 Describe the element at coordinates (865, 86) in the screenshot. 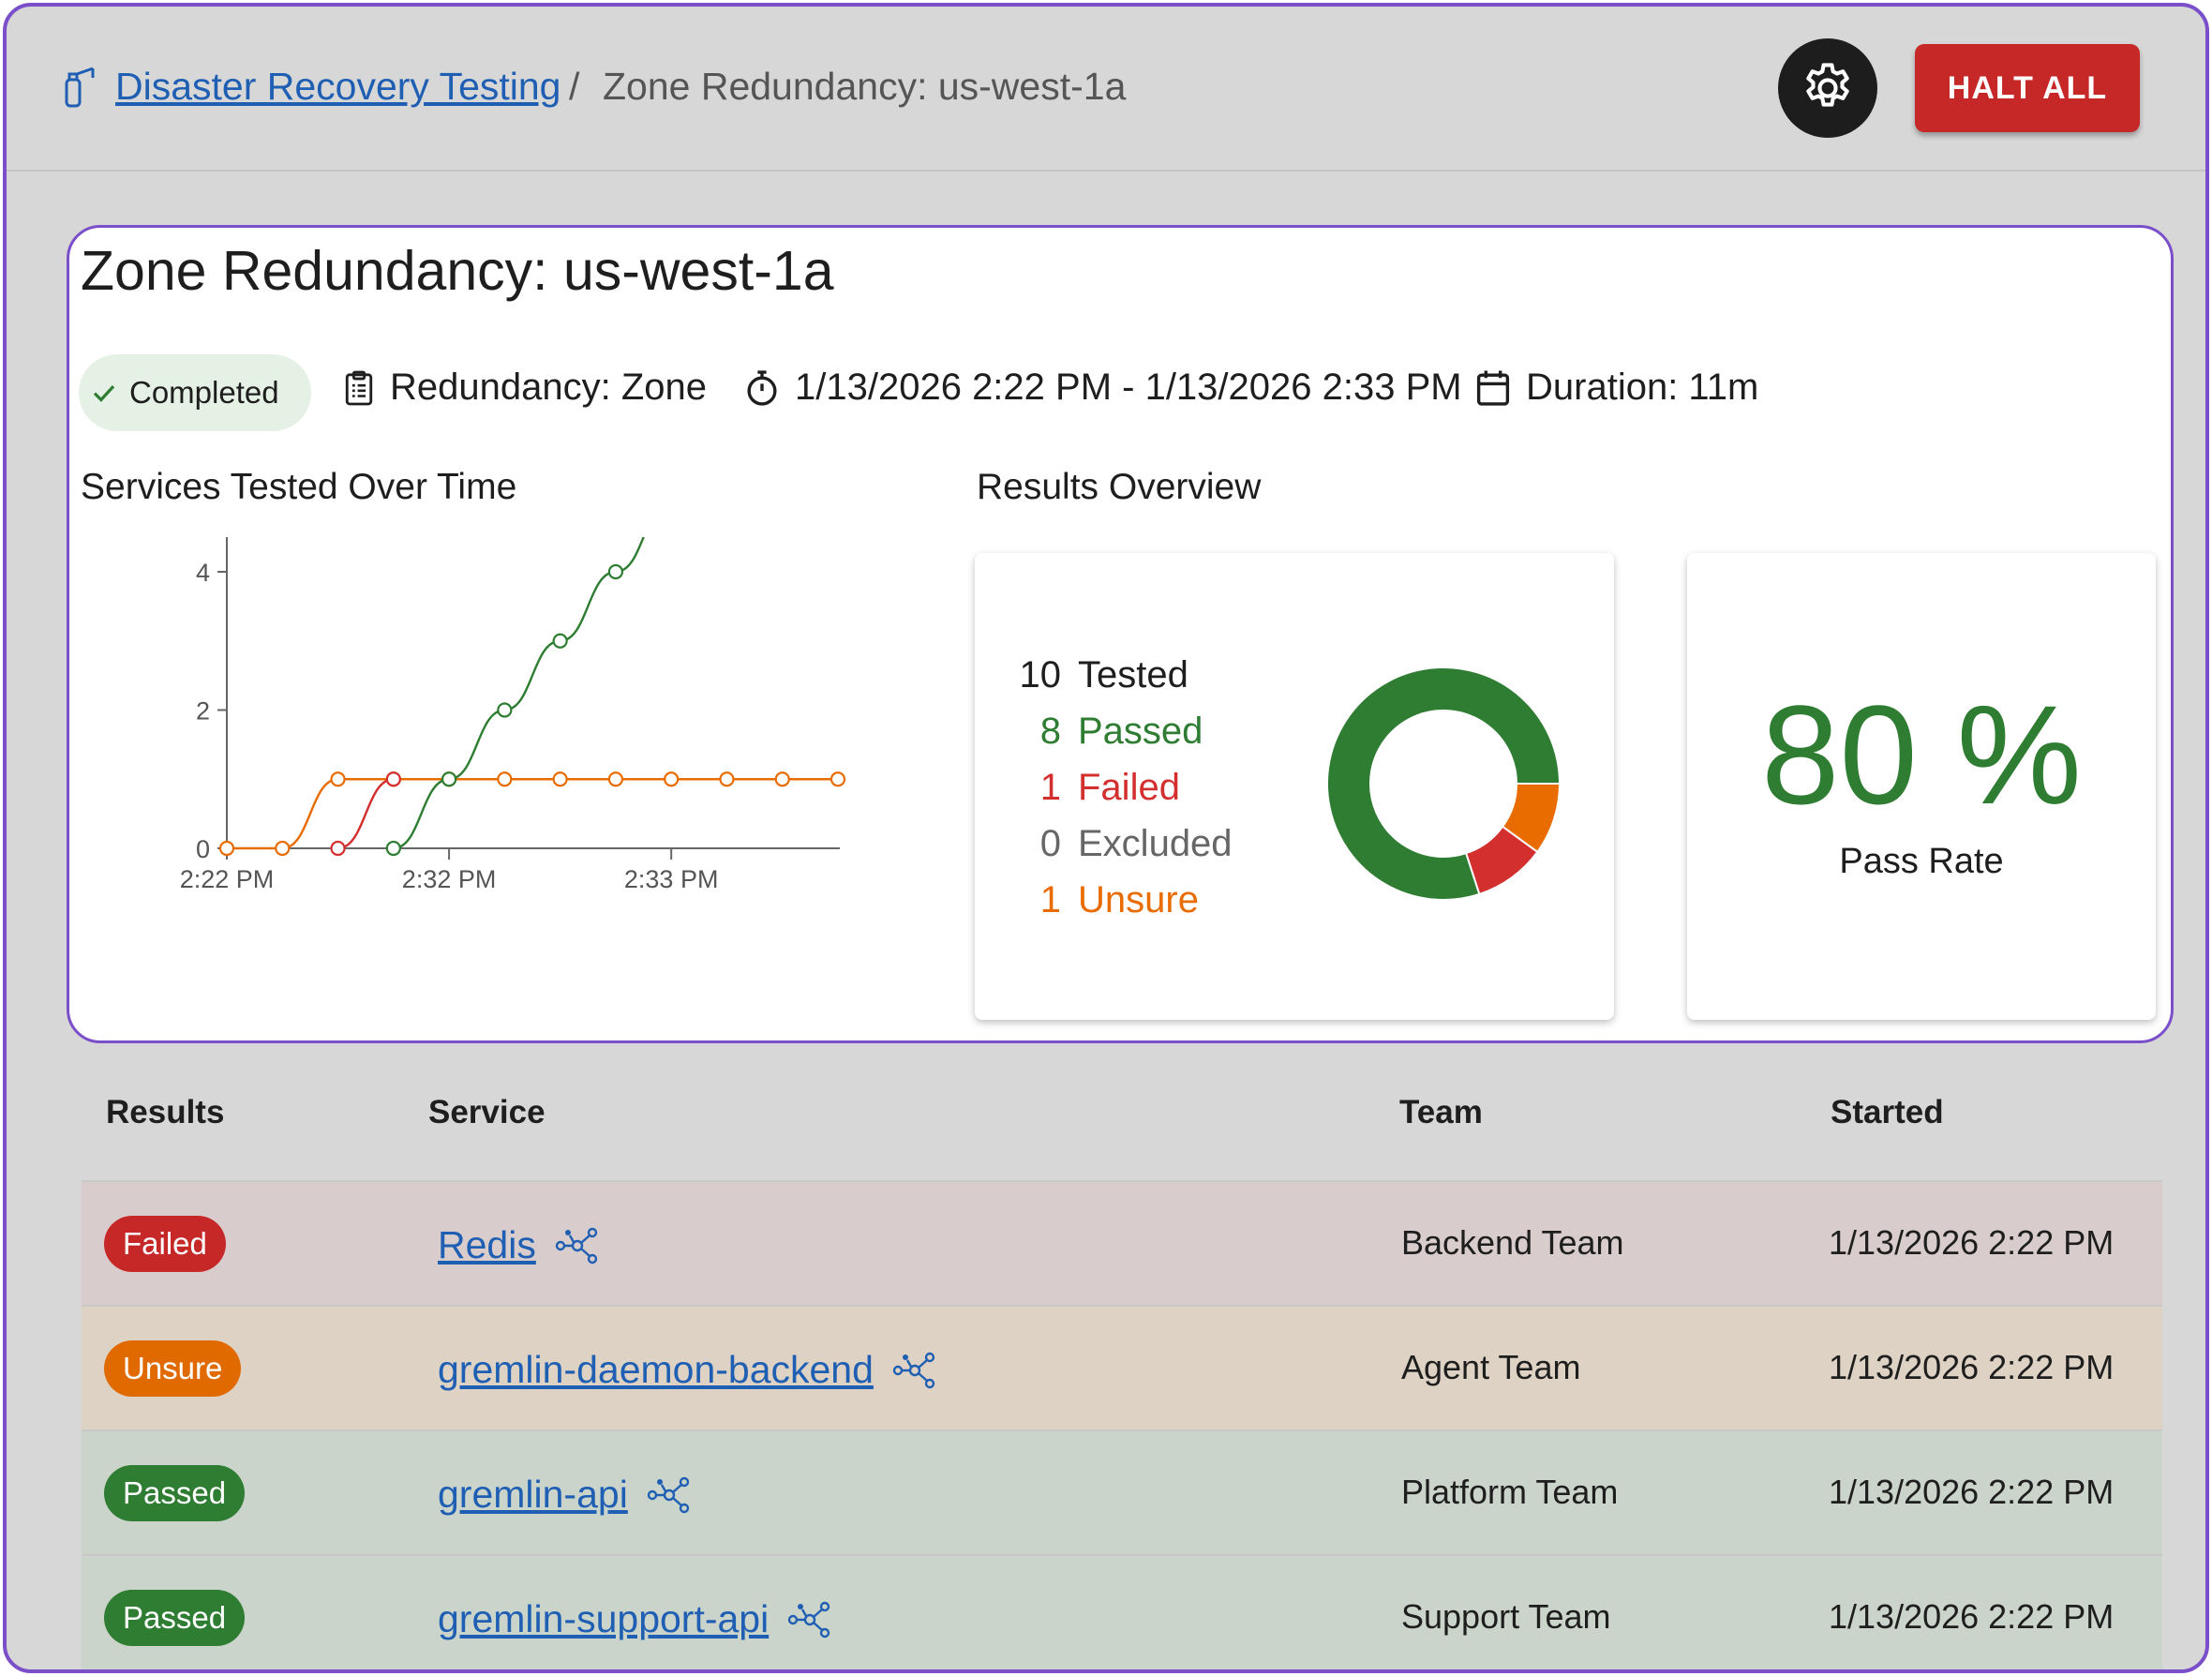

I see `breadcrumb-current: Zone Redundancy: us-west-1a` at that location.